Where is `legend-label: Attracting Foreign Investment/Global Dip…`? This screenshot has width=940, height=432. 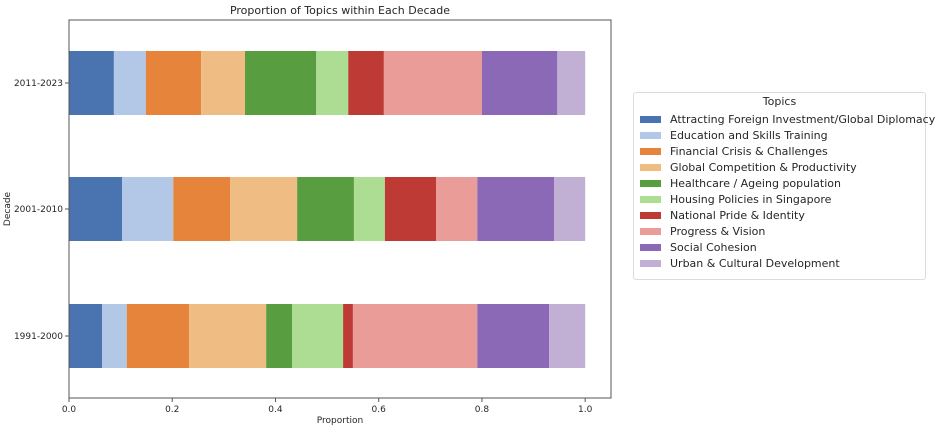
legend-label: Attracting Foreign Investment/Global Dip… is located at coordinates (803, 119).